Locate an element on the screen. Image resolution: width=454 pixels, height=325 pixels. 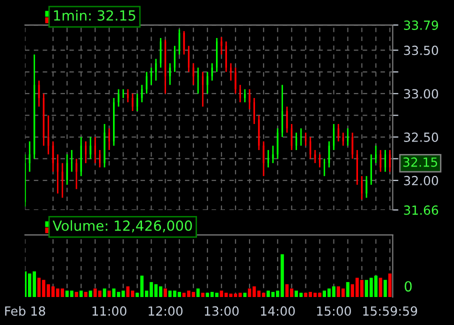
x-tick-label: 13:00 is located at coordinates (221, 311).